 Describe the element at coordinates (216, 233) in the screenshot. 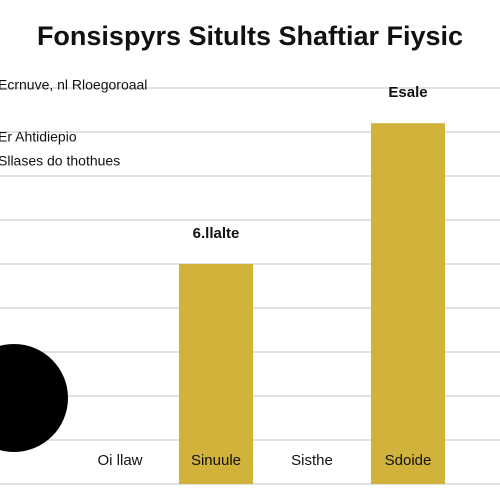

I see `bar-annotation: 6.llalte` at that location.